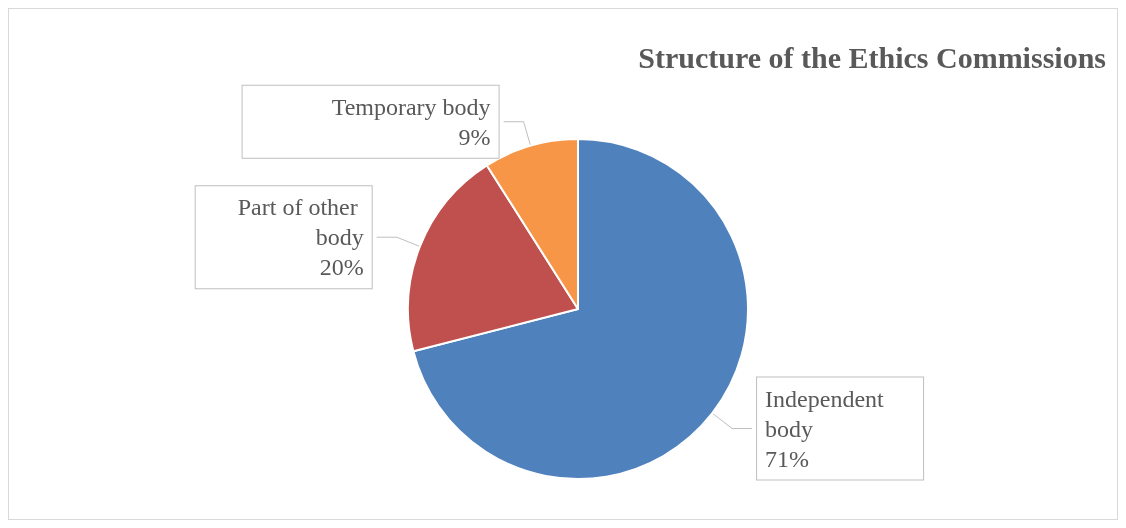 Image resolution: width=1126 pixels, height=528 pixels. I want to click on data-label: 20%, so click(341, 267).